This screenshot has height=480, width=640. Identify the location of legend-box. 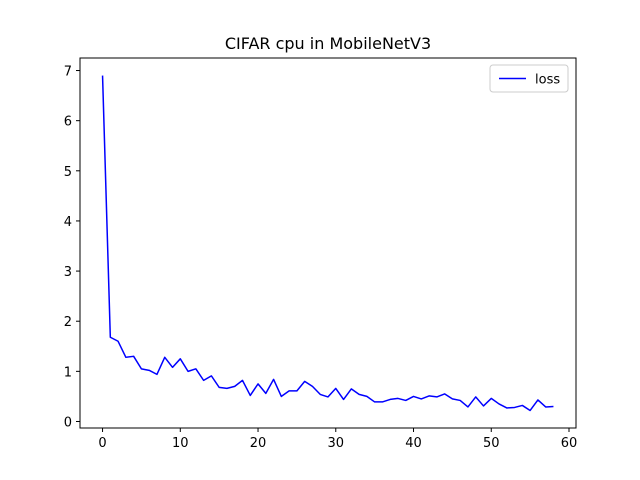
(529, 78).